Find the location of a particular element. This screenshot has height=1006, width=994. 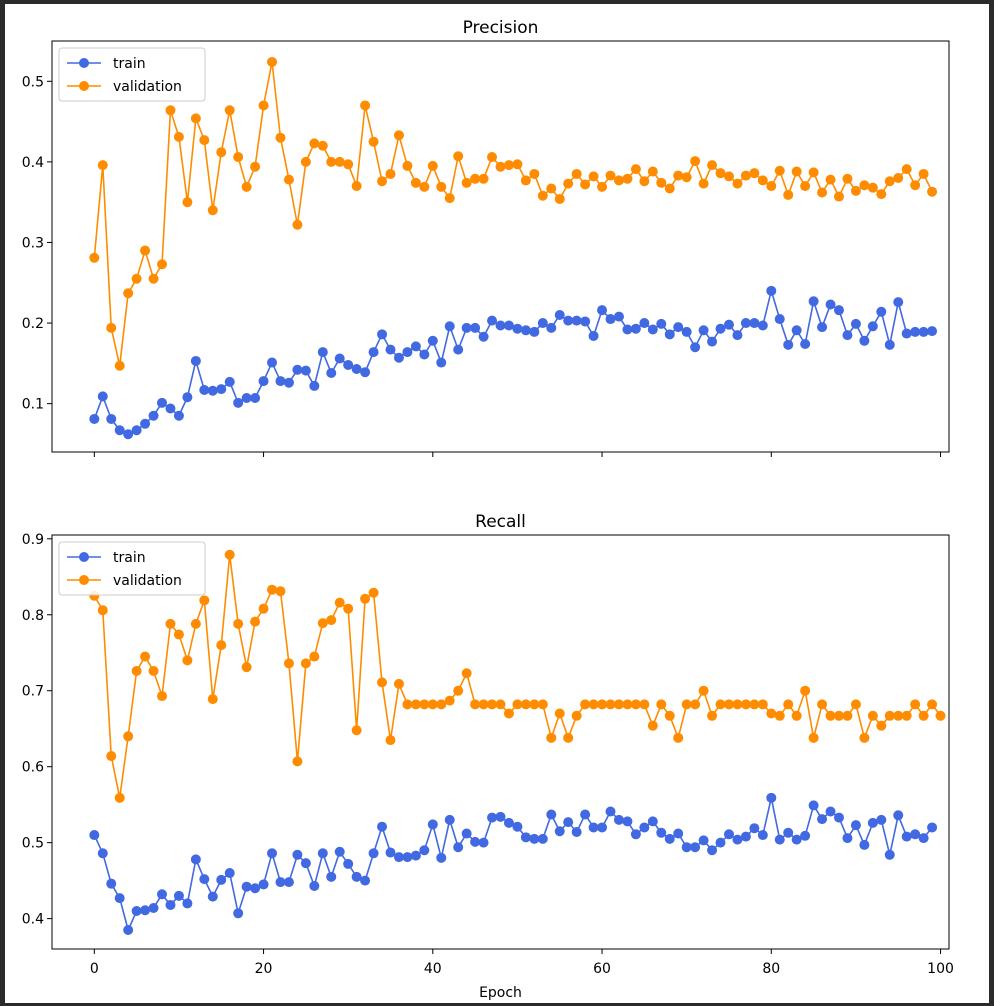

precision-title: Precision is located at coordinates (501, 28).